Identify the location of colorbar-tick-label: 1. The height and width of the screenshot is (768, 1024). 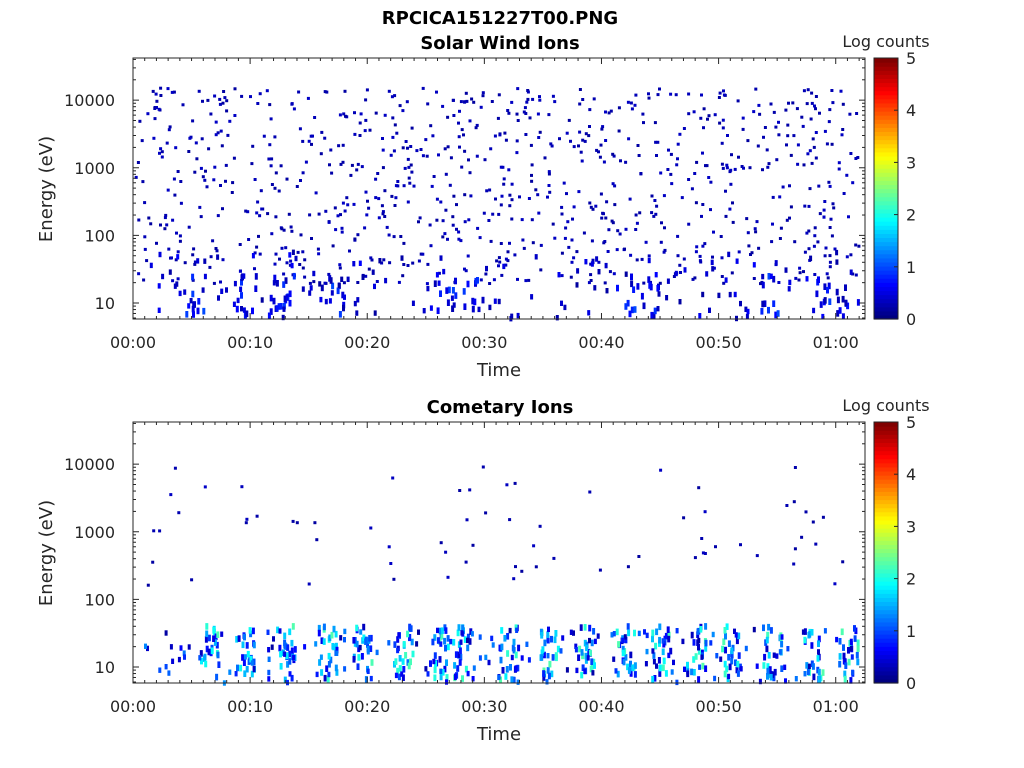
(911, 631).